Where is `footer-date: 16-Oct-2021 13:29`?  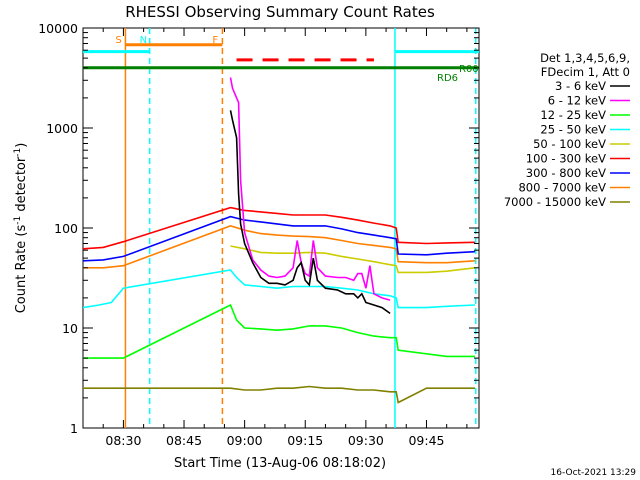
footer-date: 16-Oct-2021 13:29 is located at coordinates (594, 473).